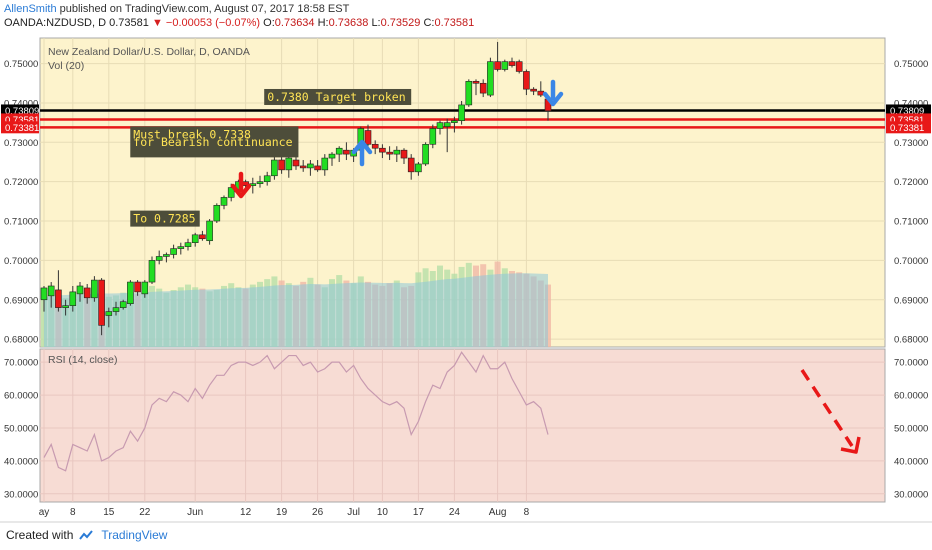 Image resolution: width=932 pixels, height=550 pixels. Describe the element at coordinates (21, 363) in the screenshot. I see `rsi-tick-left: 70.0000` at that location.